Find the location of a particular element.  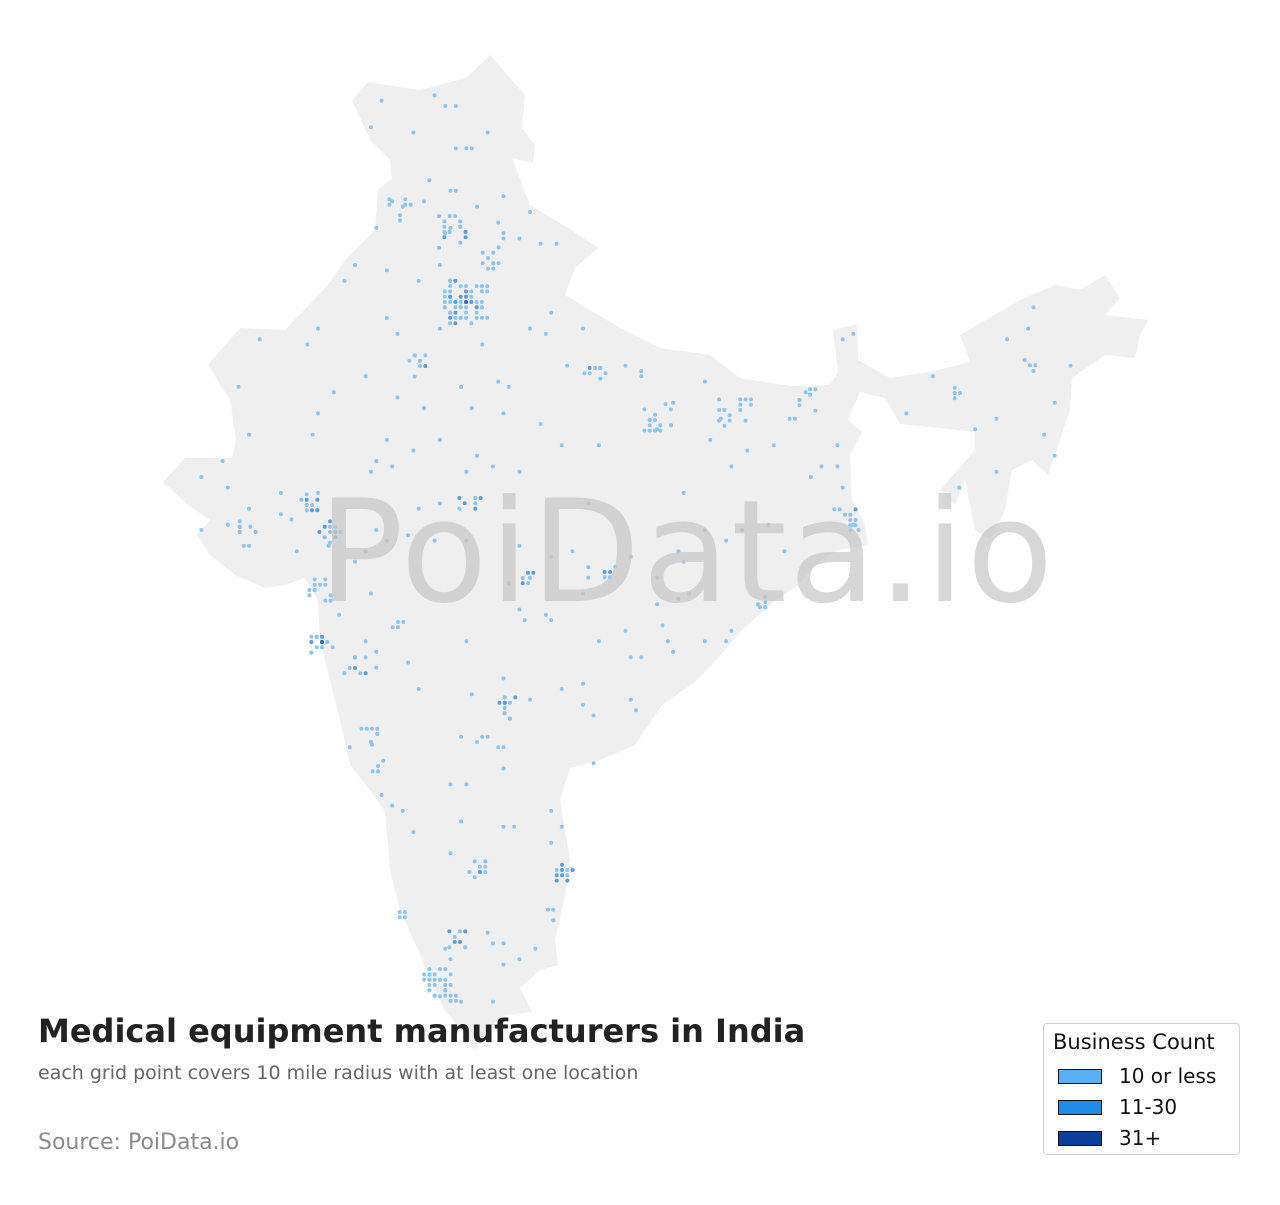

legend-swatch-mid is located at coordinates (1080, 1107).